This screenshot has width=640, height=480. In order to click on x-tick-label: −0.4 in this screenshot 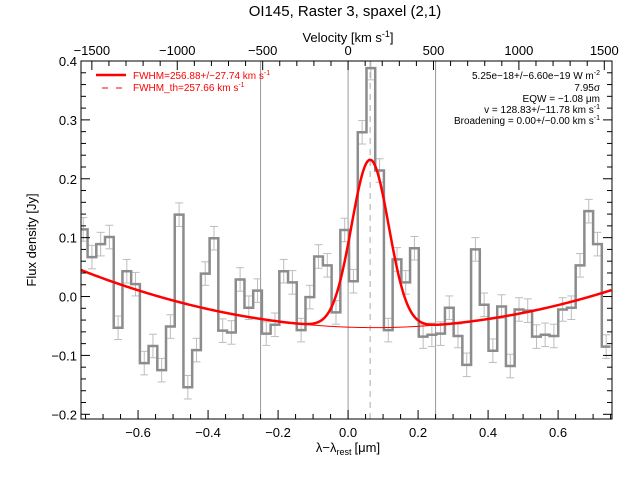, I will do `click(208, 432)`.